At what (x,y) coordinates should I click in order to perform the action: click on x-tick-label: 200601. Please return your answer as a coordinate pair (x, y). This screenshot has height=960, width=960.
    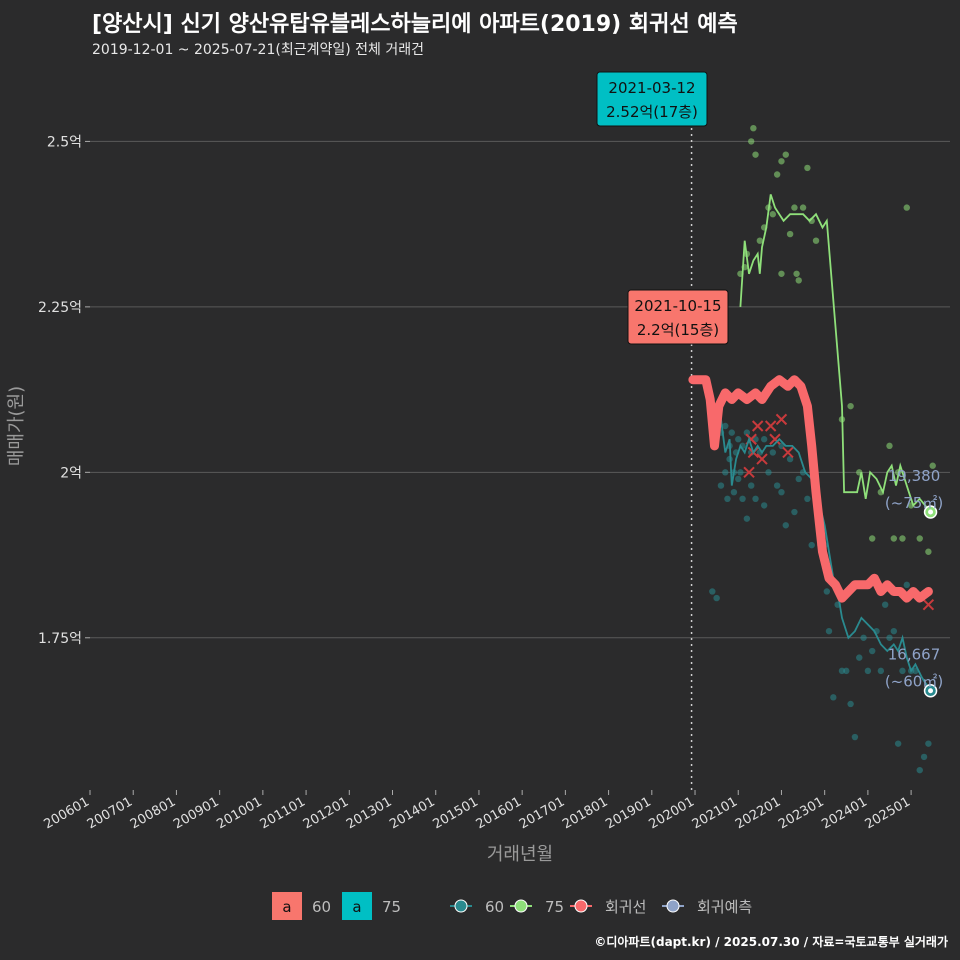
    Looking at the image, I should click on (67, 813).